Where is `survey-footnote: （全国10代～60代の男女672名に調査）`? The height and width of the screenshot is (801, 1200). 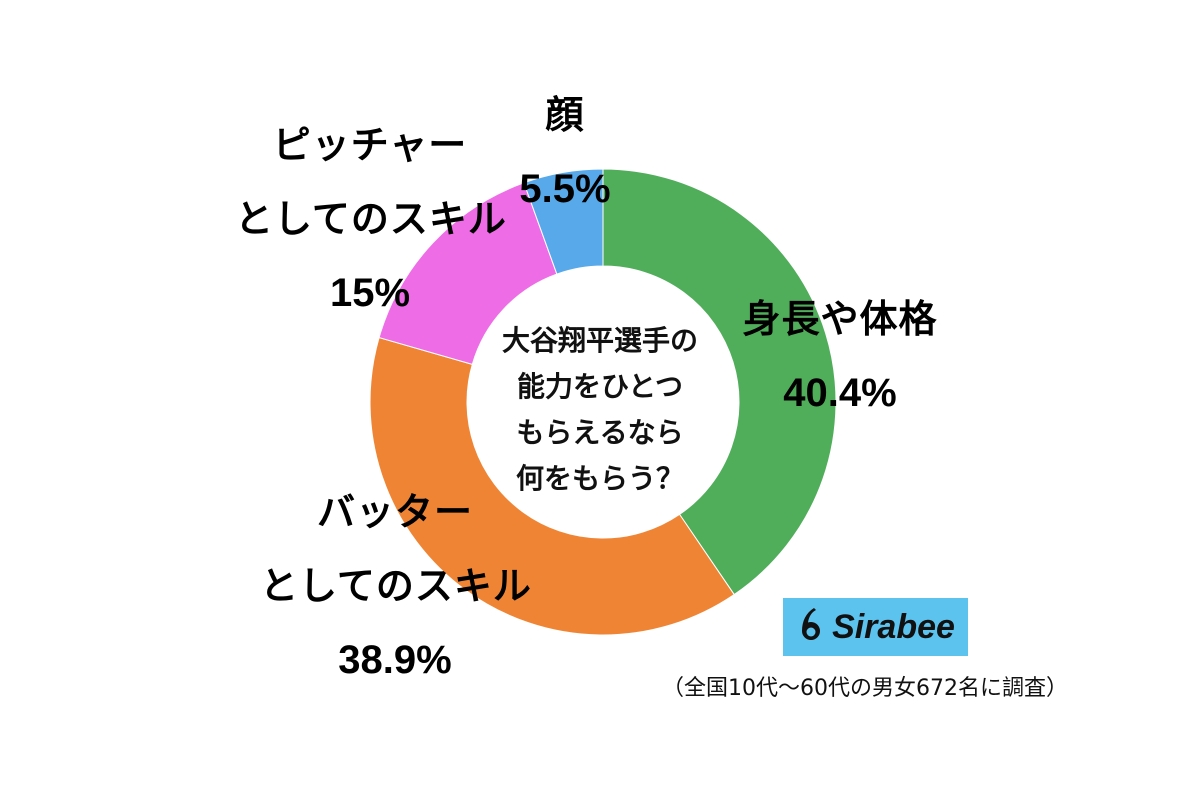 survey-footnote: （全国10代～60代の男女672名に調査） is located at coordinates (865, 688).